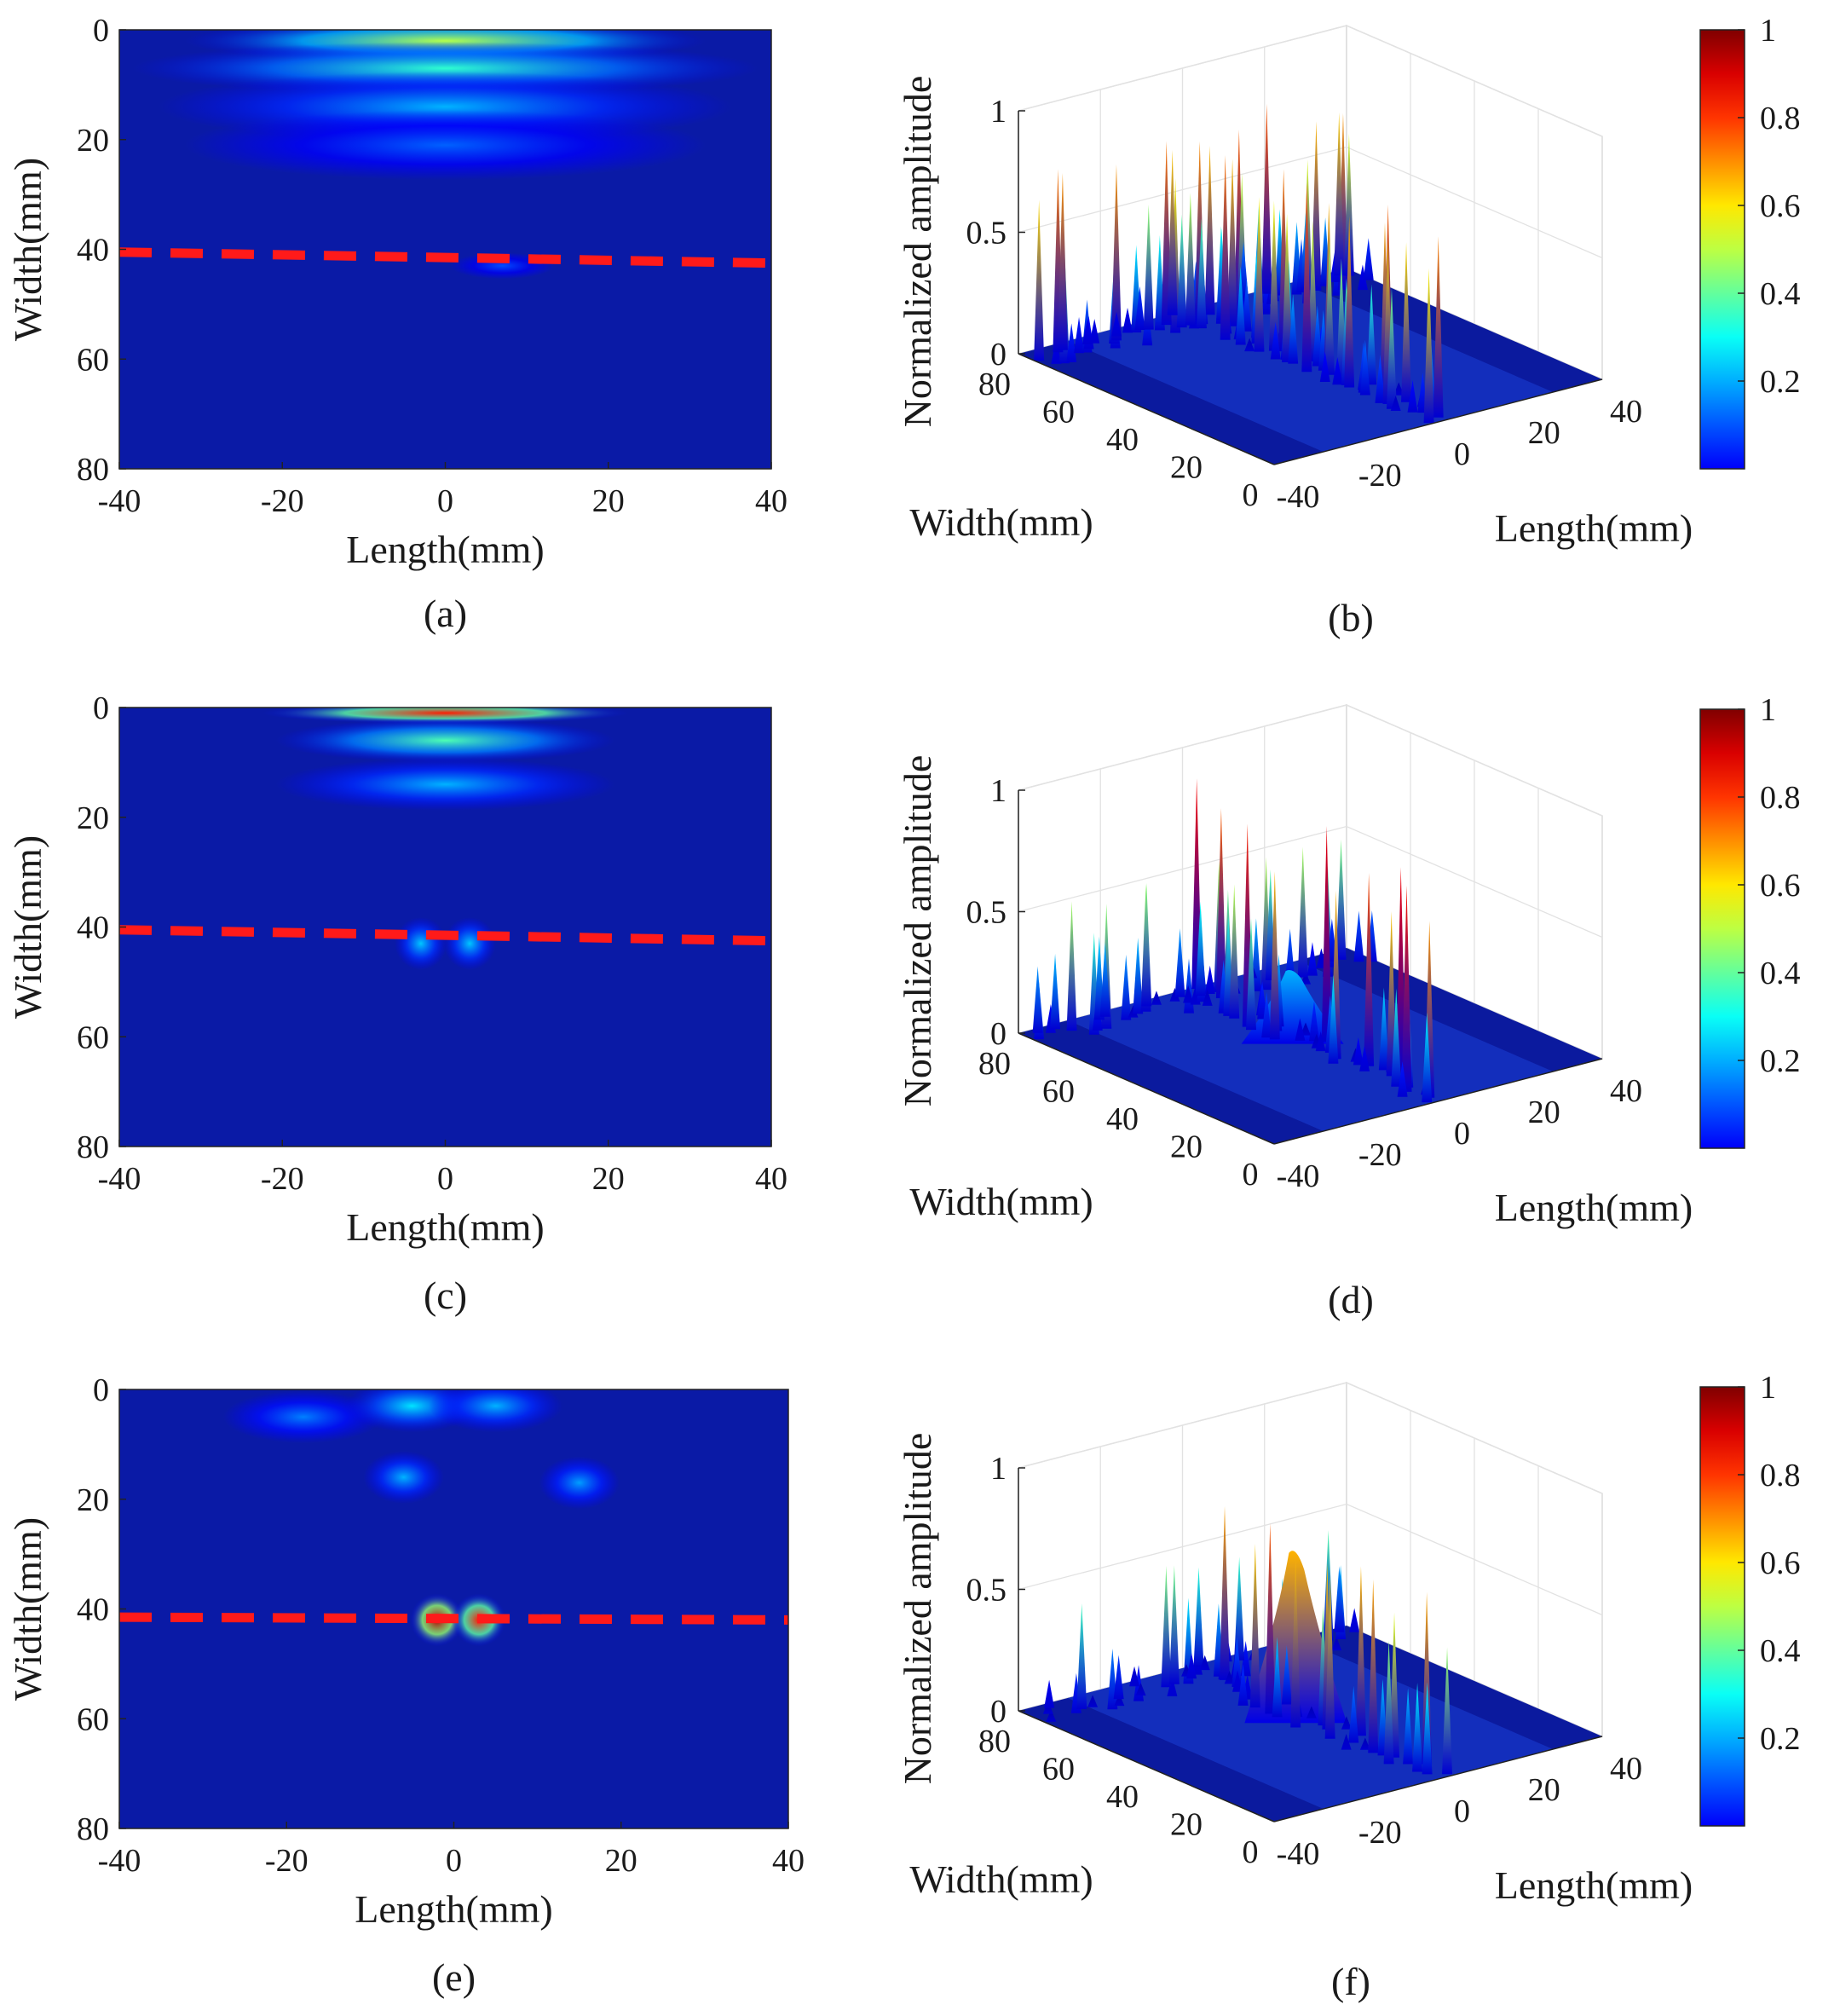  Describe the element at coordinates (1780, 1061) in the screenshot. I see `colorbar-tick-label: 0.2` at that location.